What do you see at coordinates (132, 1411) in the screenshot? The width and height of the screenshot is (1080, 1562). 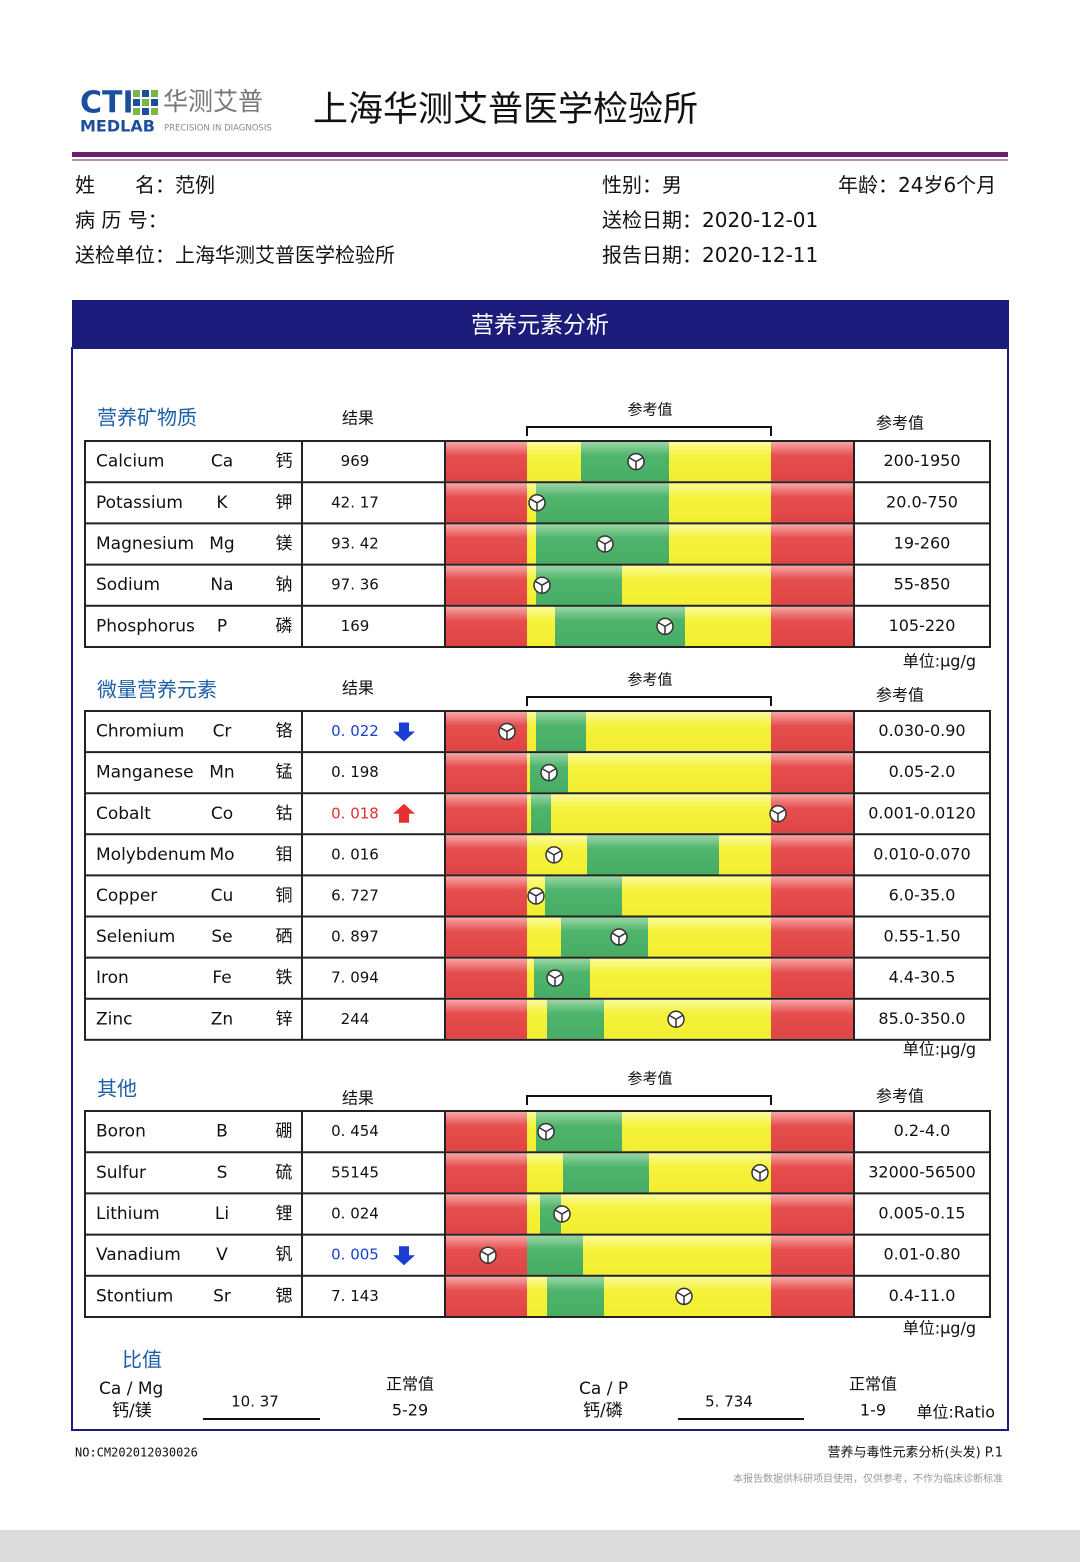 I see `ratio-label-cn: 钙/镁` at bounding box center [132, 1411].